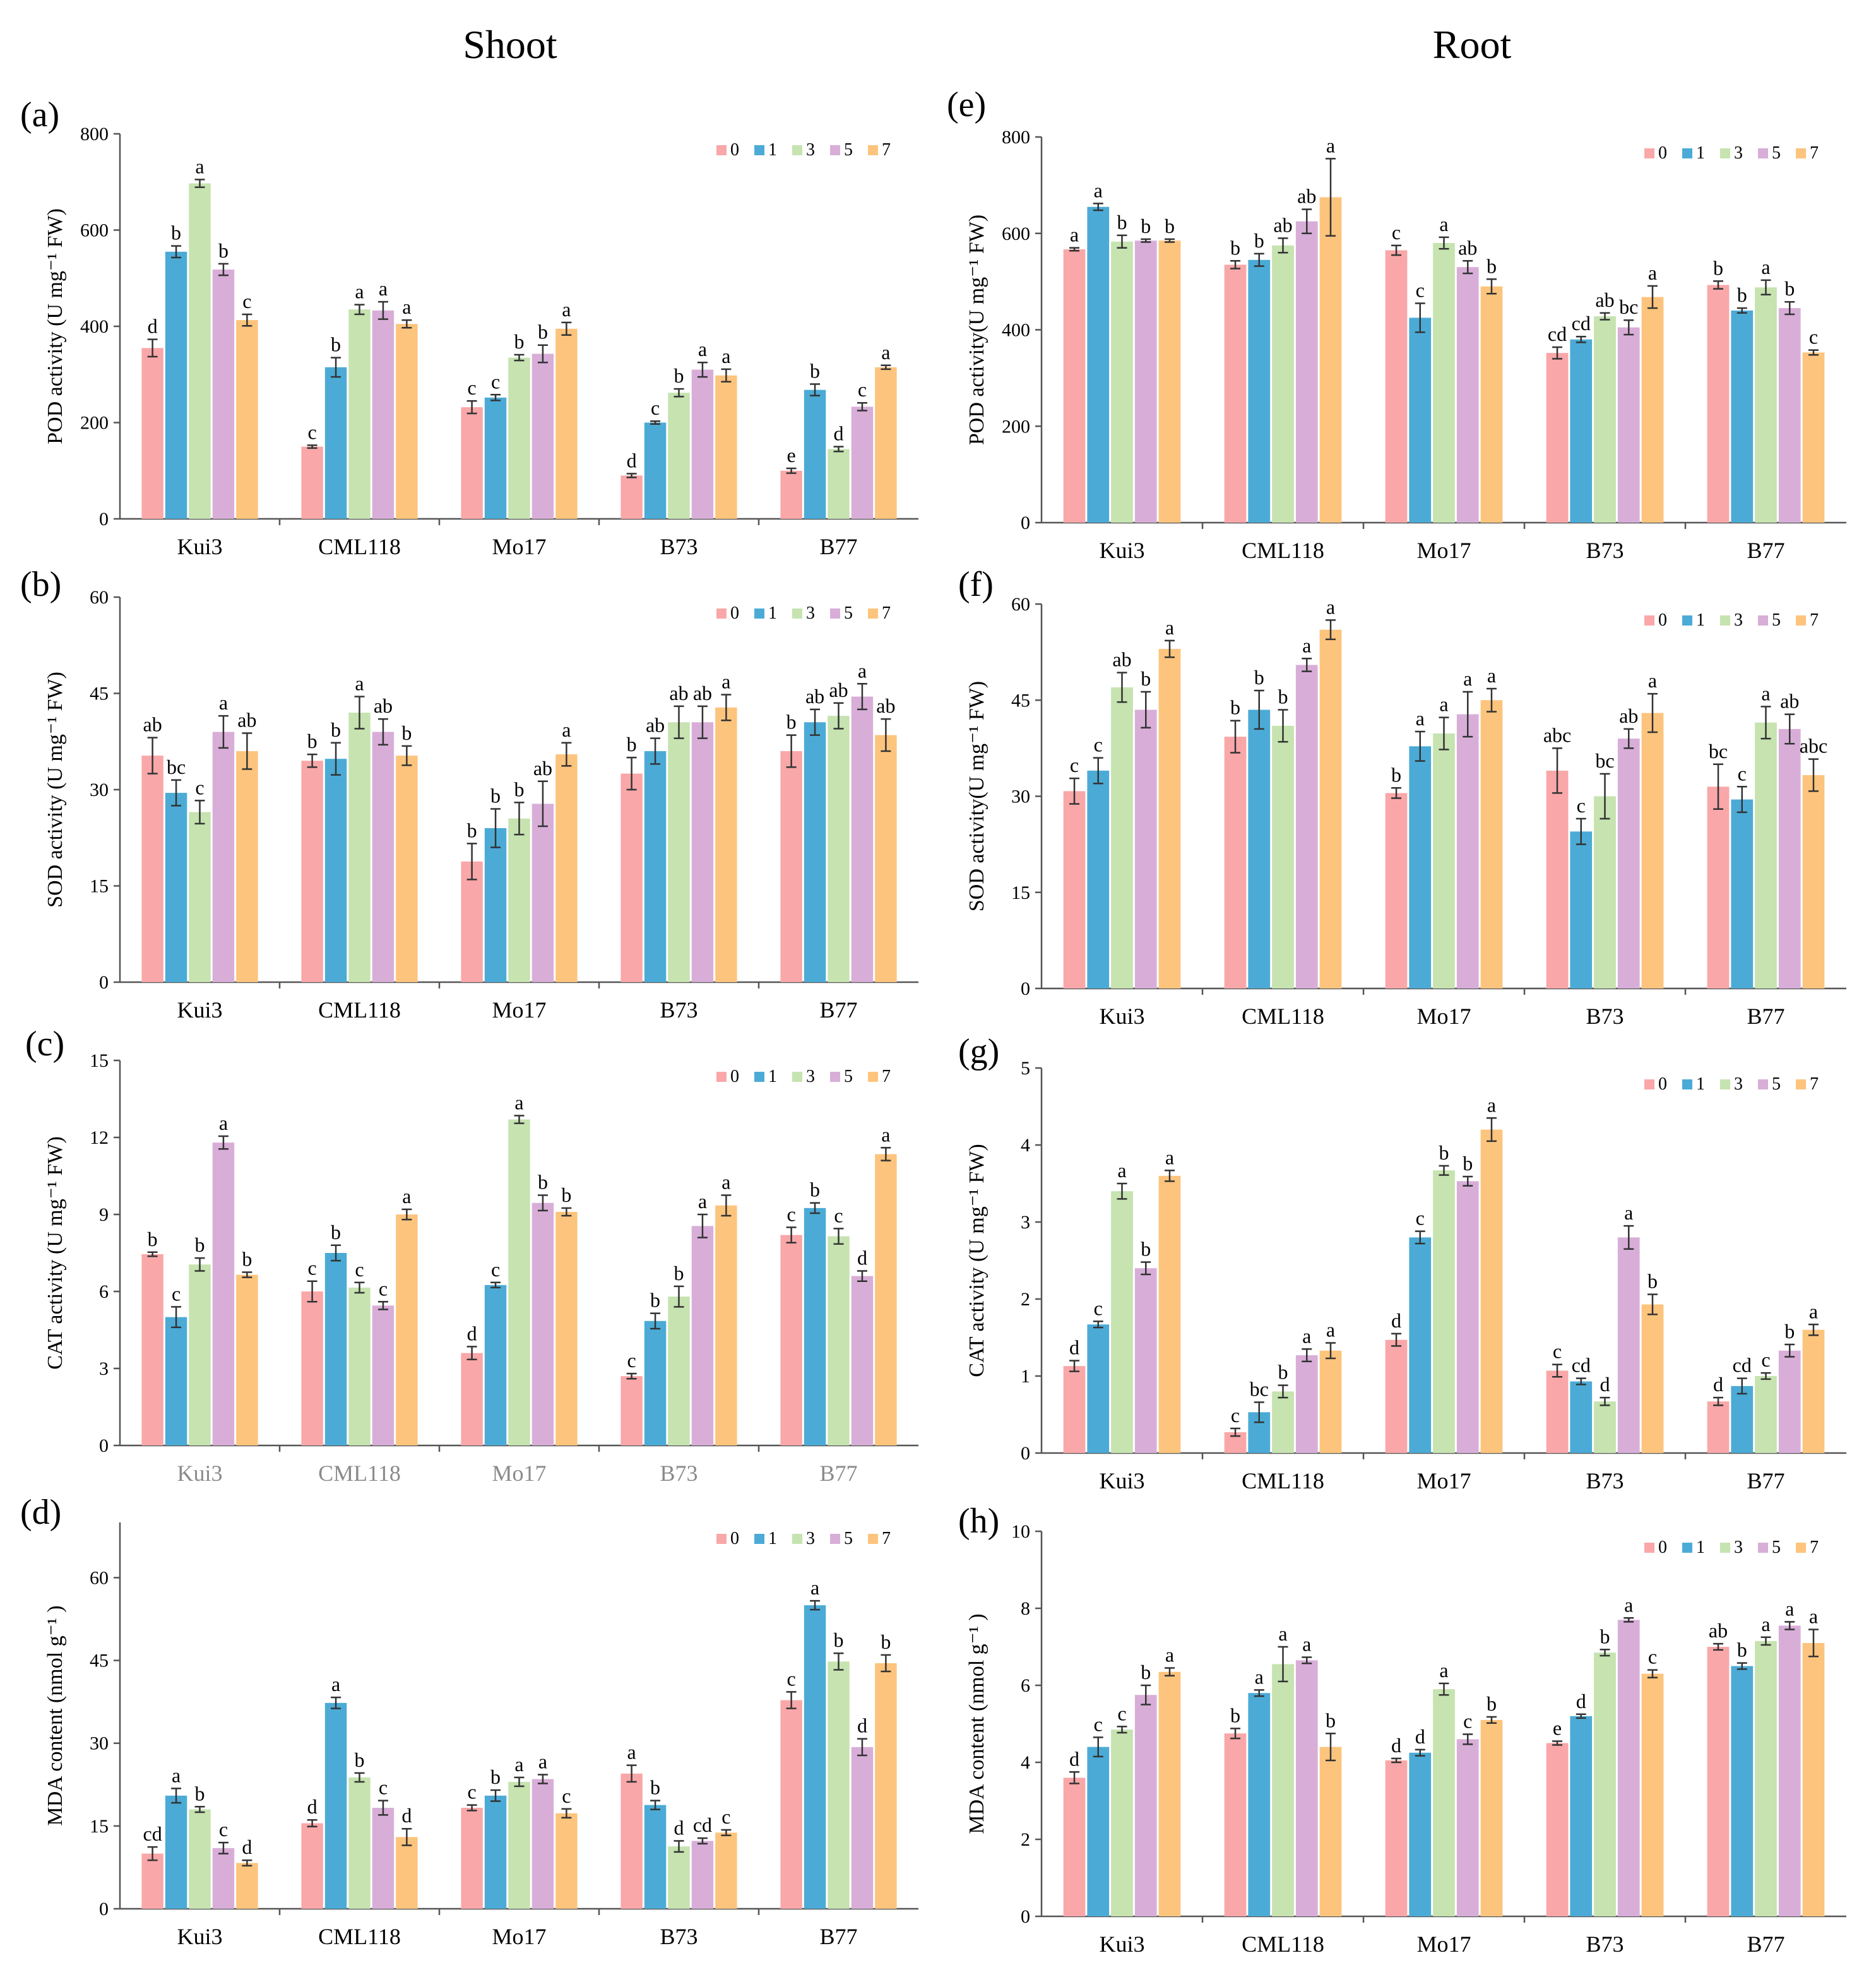 This screenshot has width=1876, height=1970. I want to click on legend-label: 1, so click(772, 613).